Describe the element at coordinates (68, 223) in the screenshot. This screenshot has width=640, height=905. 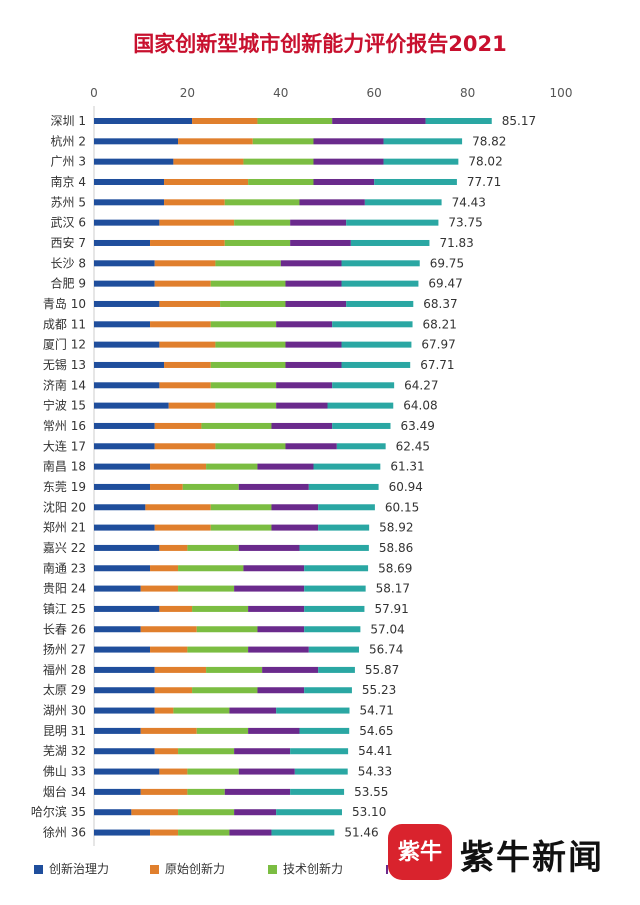
I see `category-label: 武汉 6` at that location.